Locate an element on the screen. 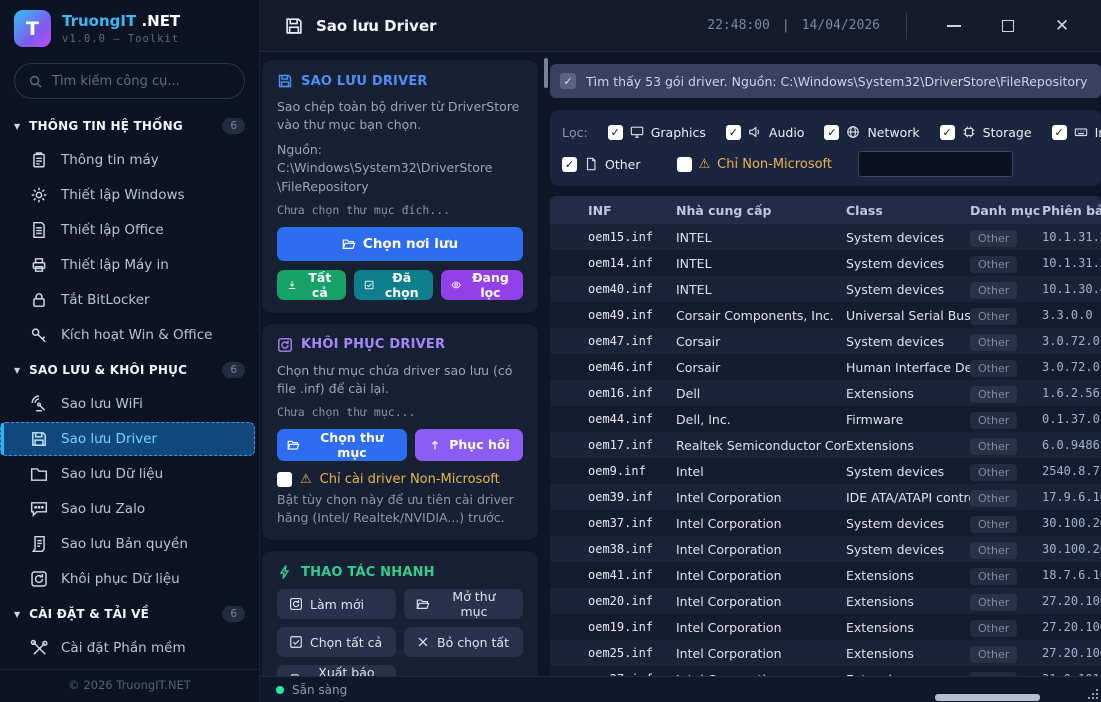 This screenshot has width=1101, height=702. status-bar: Sẵn sàng is located at coordinates (680, 689).